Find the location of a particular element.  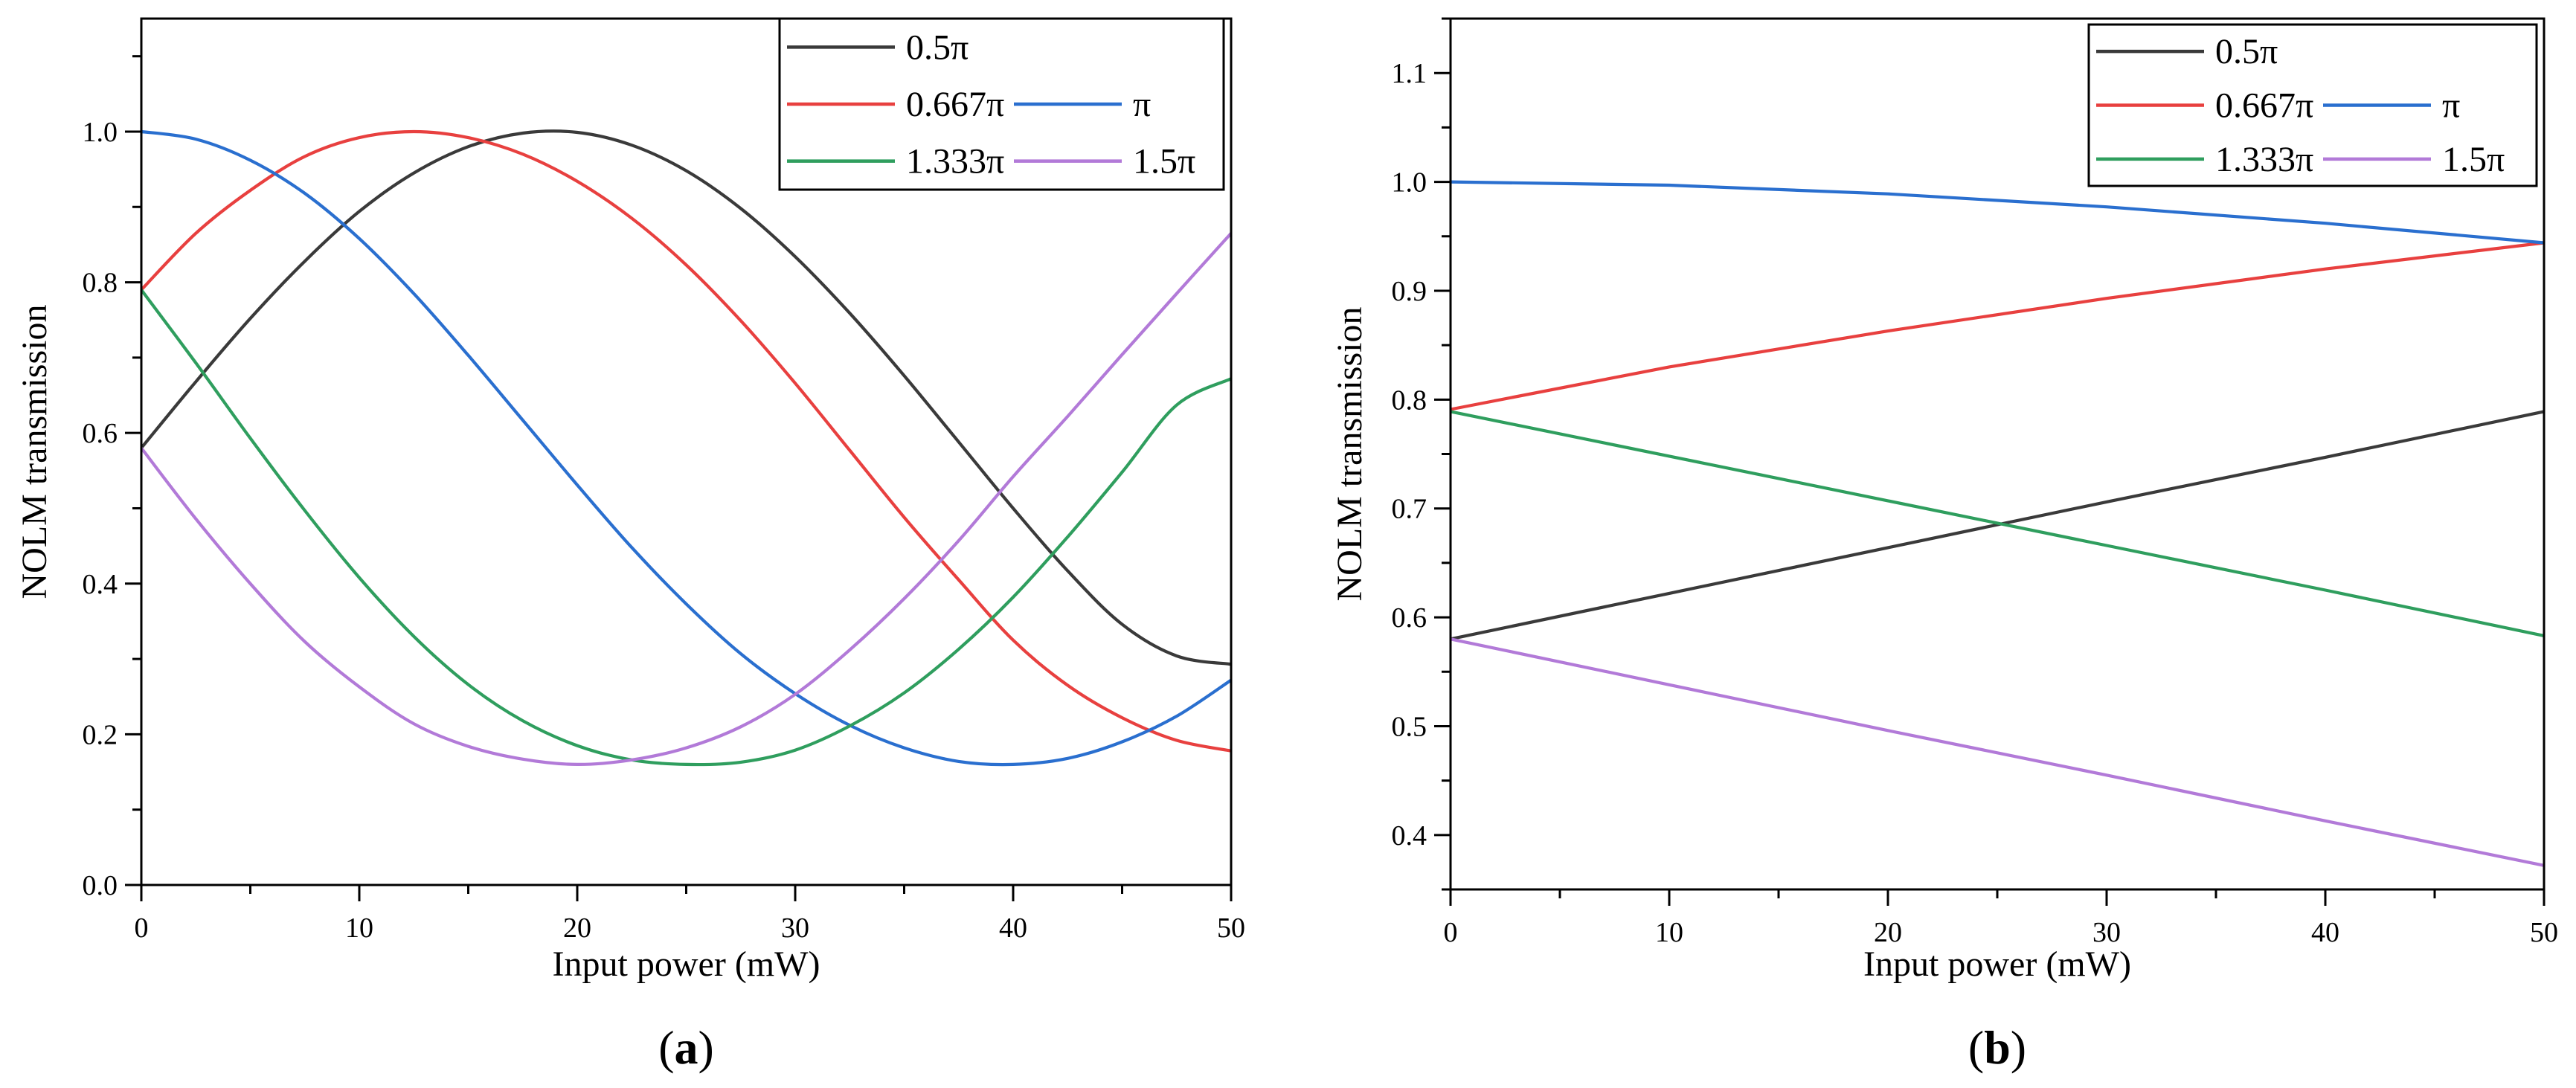

panel-label-letter: b is located at coordinates (1997, 1047).